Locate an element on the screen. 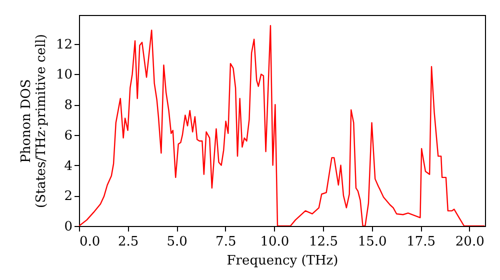 The width and height of the screenshot is (500, 280). x-tick-label: 12.5 is located at coordinates (323, 242).